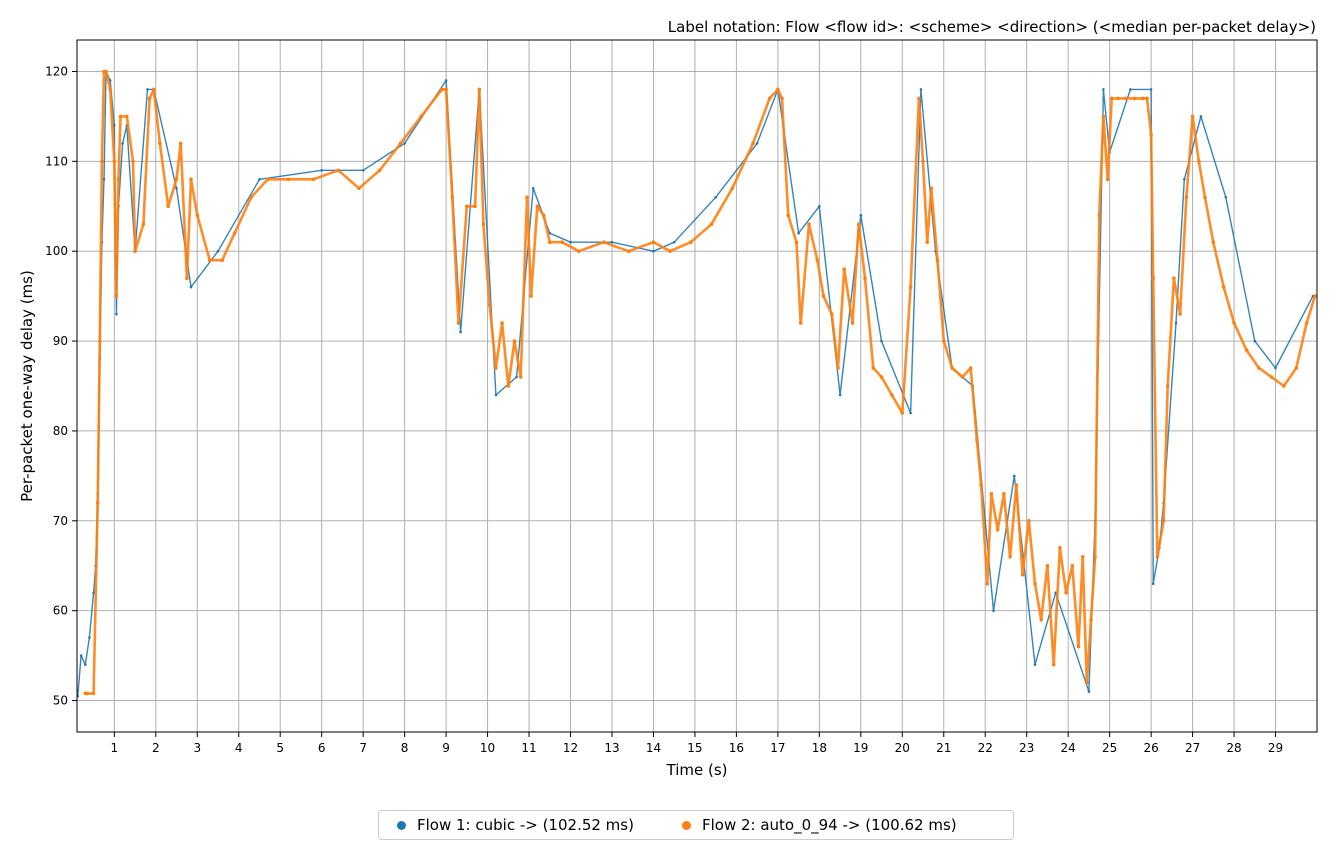 The height and width of the screenshot is (860, 1340). What do you see at coordinates (694, 748) in the screenshot?
I see `x-tick-label: 15` at bounding box center [694, 748].